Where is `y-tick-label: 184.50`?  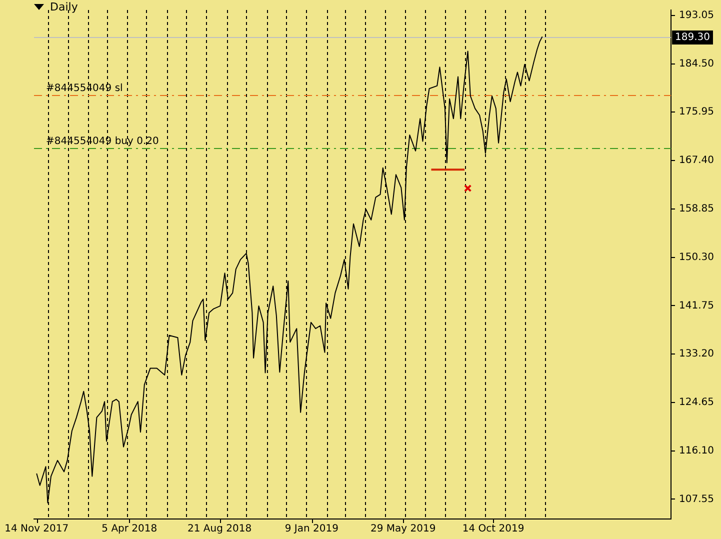 y-tick-label: 184.50 is located at coordinates (696, 64).